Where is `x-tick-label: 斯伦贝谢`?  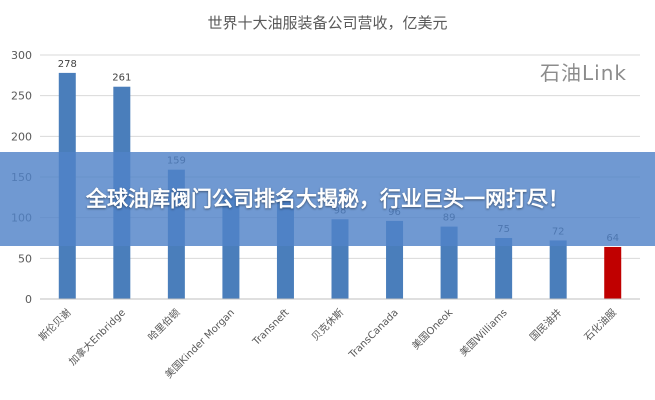 x-tick-label: 斯伦贝谢 is located at coordinates (54, 324).